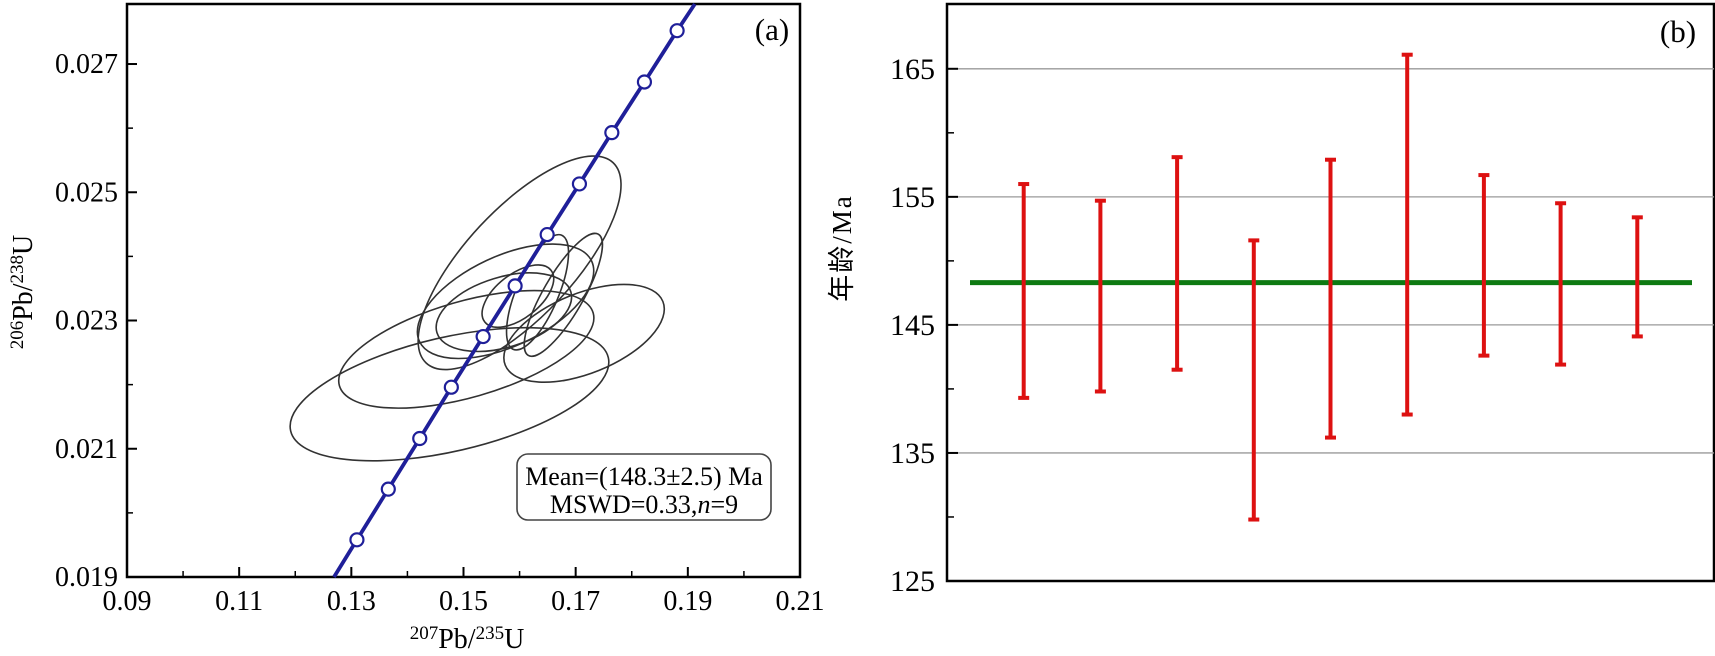 This screenshot has height=656, width=1715. I want to click on annotation-border, so click(644, 487).